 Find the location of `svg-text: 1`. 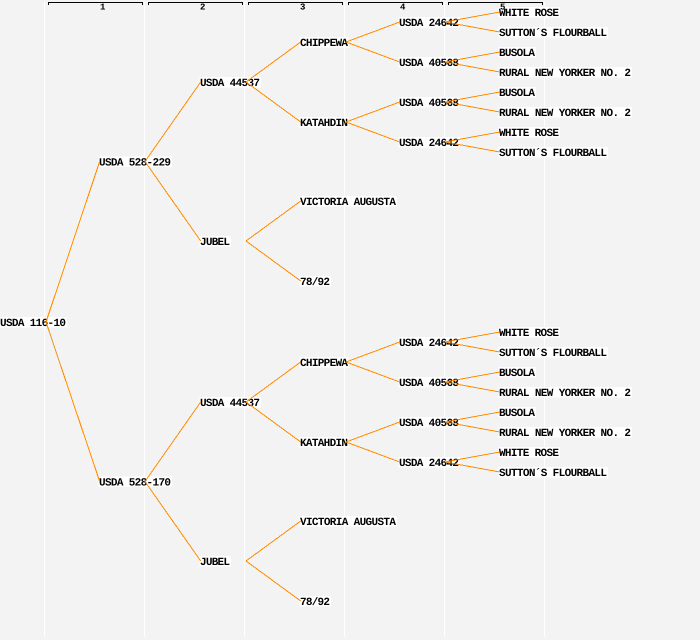

svg-text: 1 is located at coordinates (103, 8).